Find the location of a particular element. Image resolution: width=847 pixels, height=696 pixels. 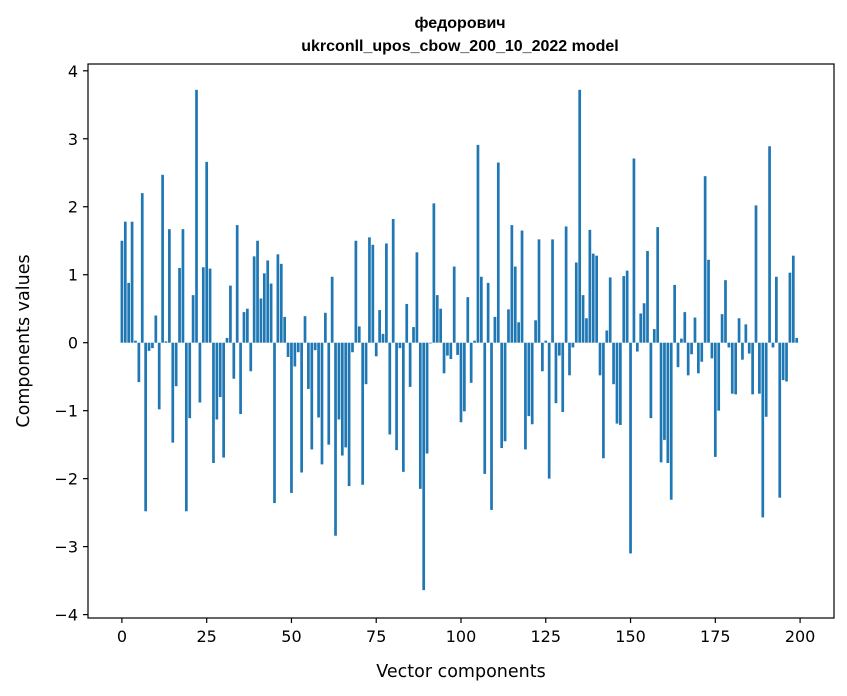

y-tick-label: 2 is located at coordinates (73, 207).